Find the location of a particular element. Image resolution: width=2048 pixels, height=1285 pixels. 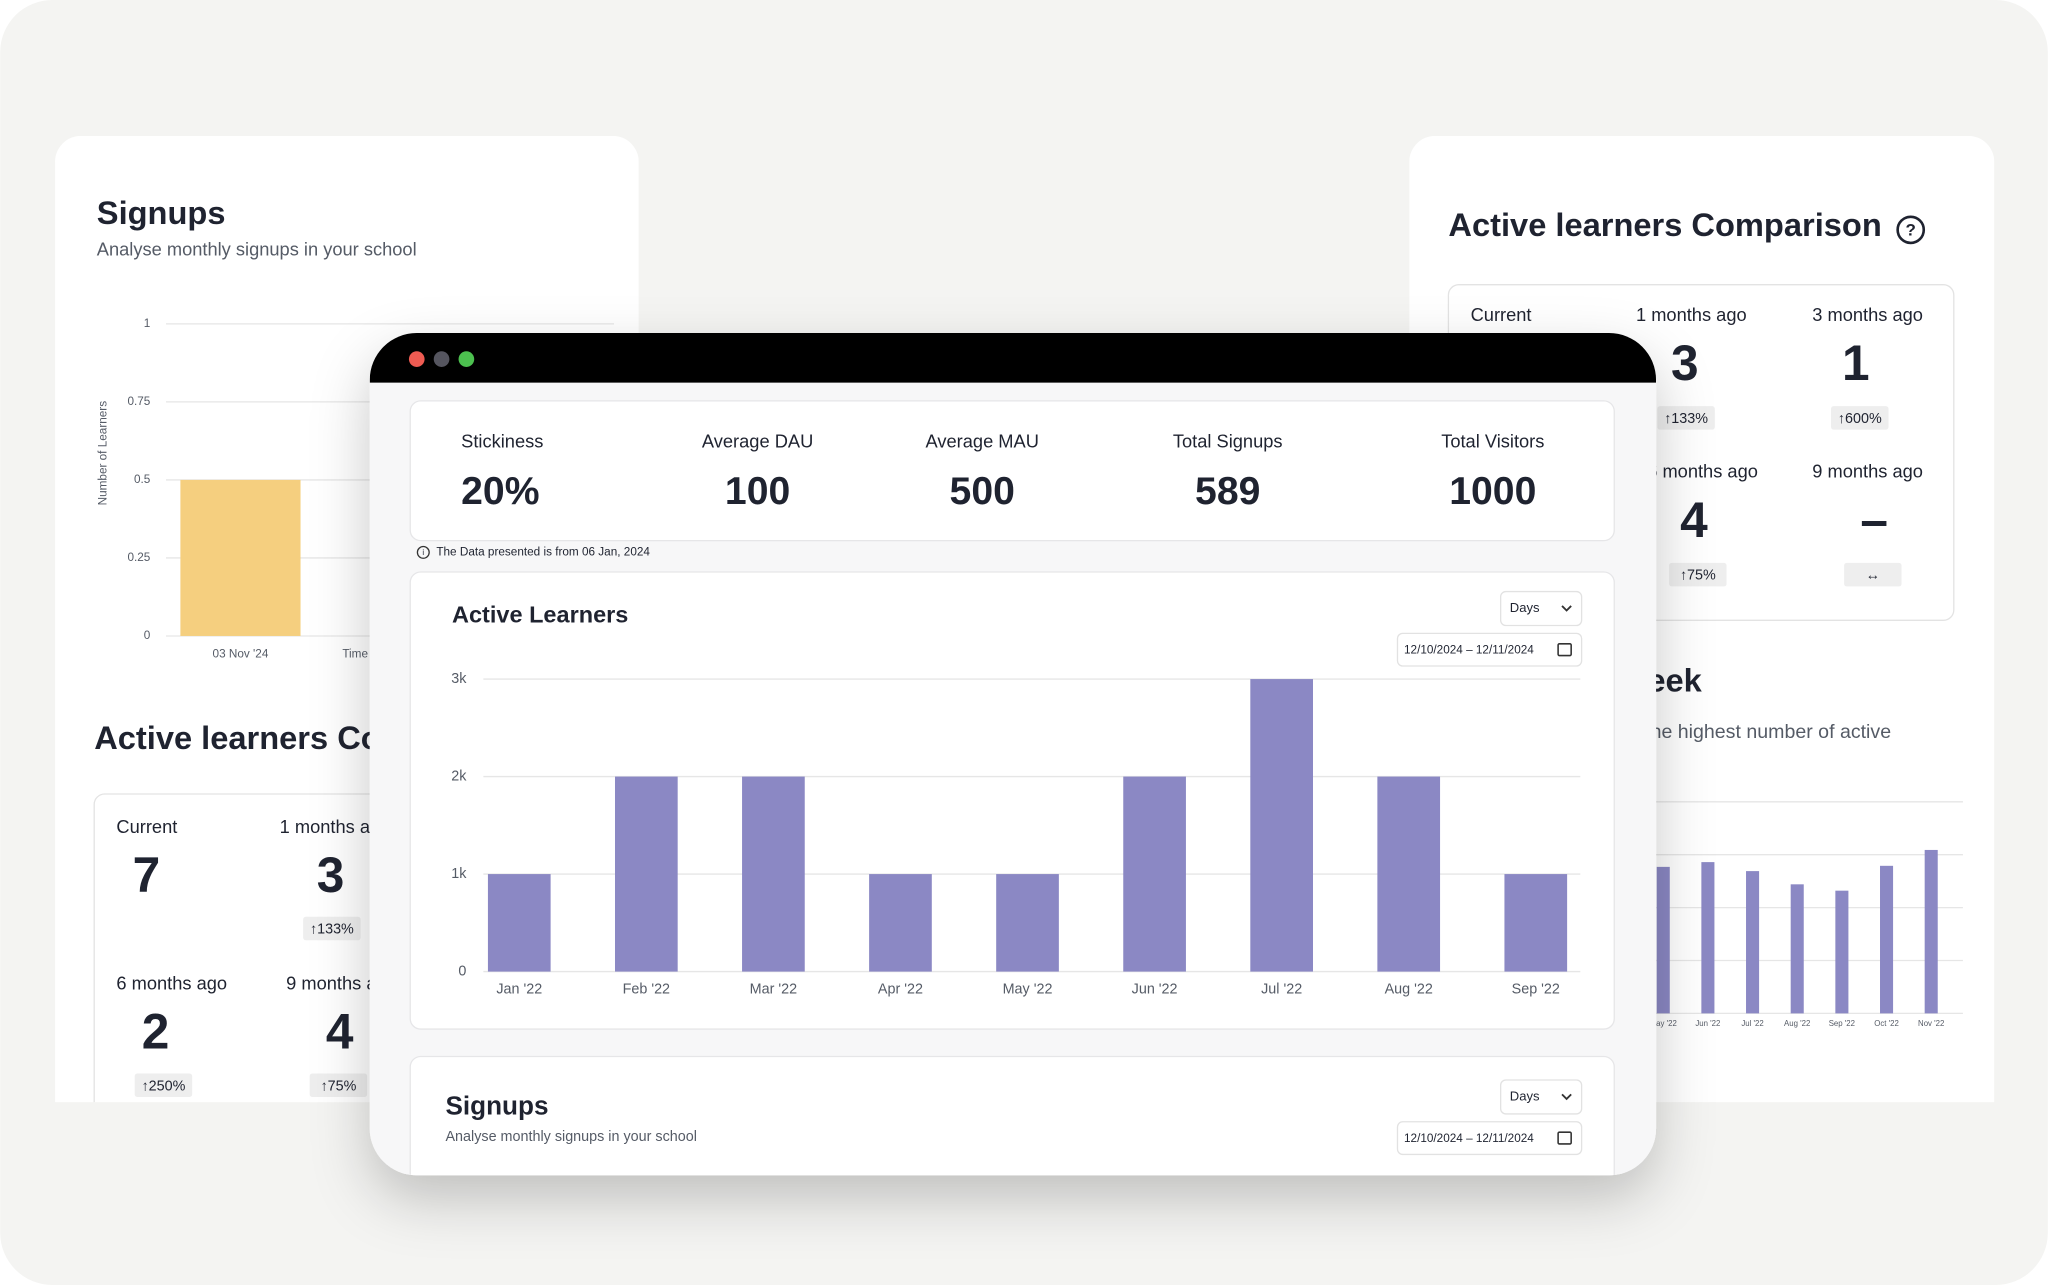

chart-title: Active Learners is located at coordinates (540, 615).